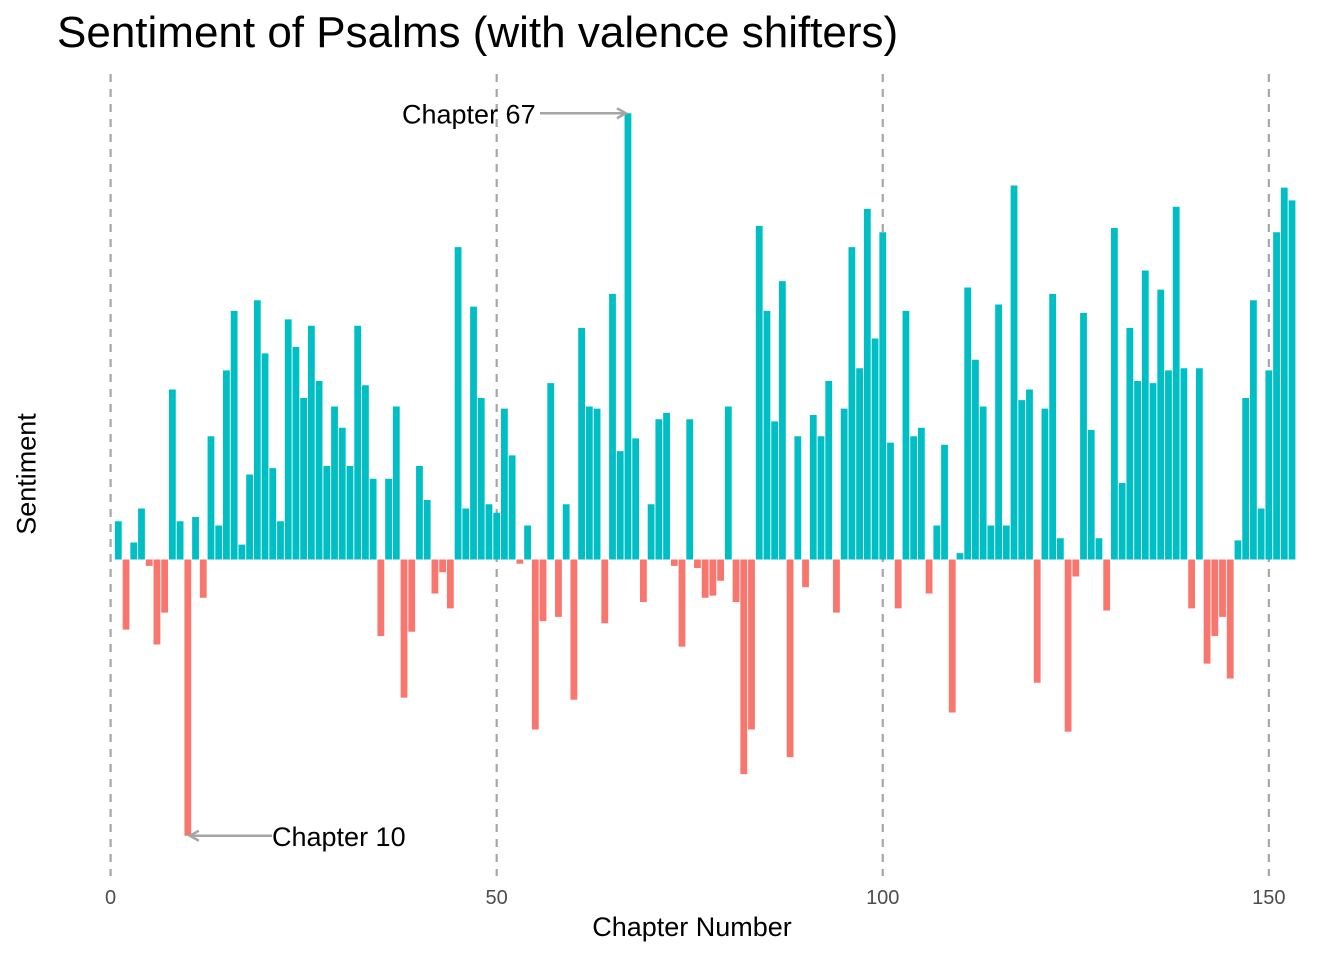 Image resolution: width=1344 pixels, height=960 pixels. I want to click on annotation-label-chapter-67: Chapter 67, so click(469, 114).